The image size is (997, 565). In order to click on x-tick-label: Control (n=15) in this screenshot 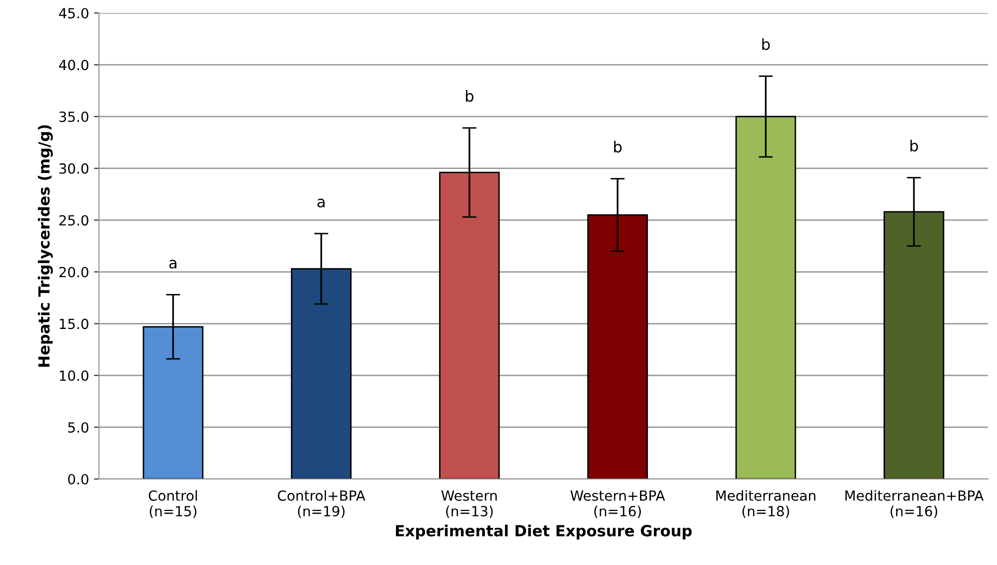, I will do `click(172, 504)`.